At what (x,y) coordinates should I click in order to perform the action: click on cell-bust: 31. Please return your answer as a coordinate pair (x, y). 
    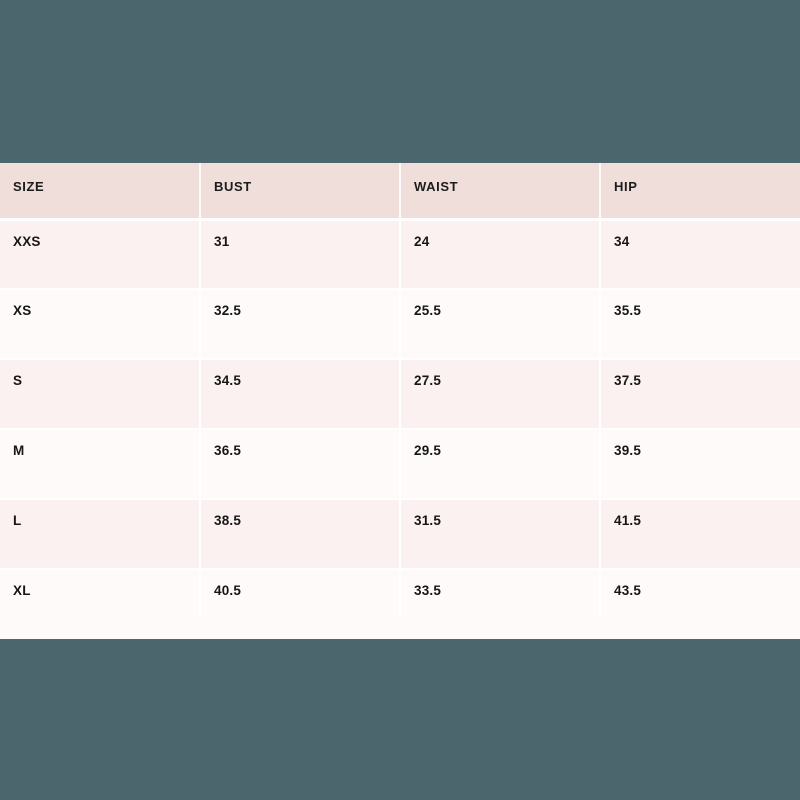
    Looking at the image, I should click on (300, 254).